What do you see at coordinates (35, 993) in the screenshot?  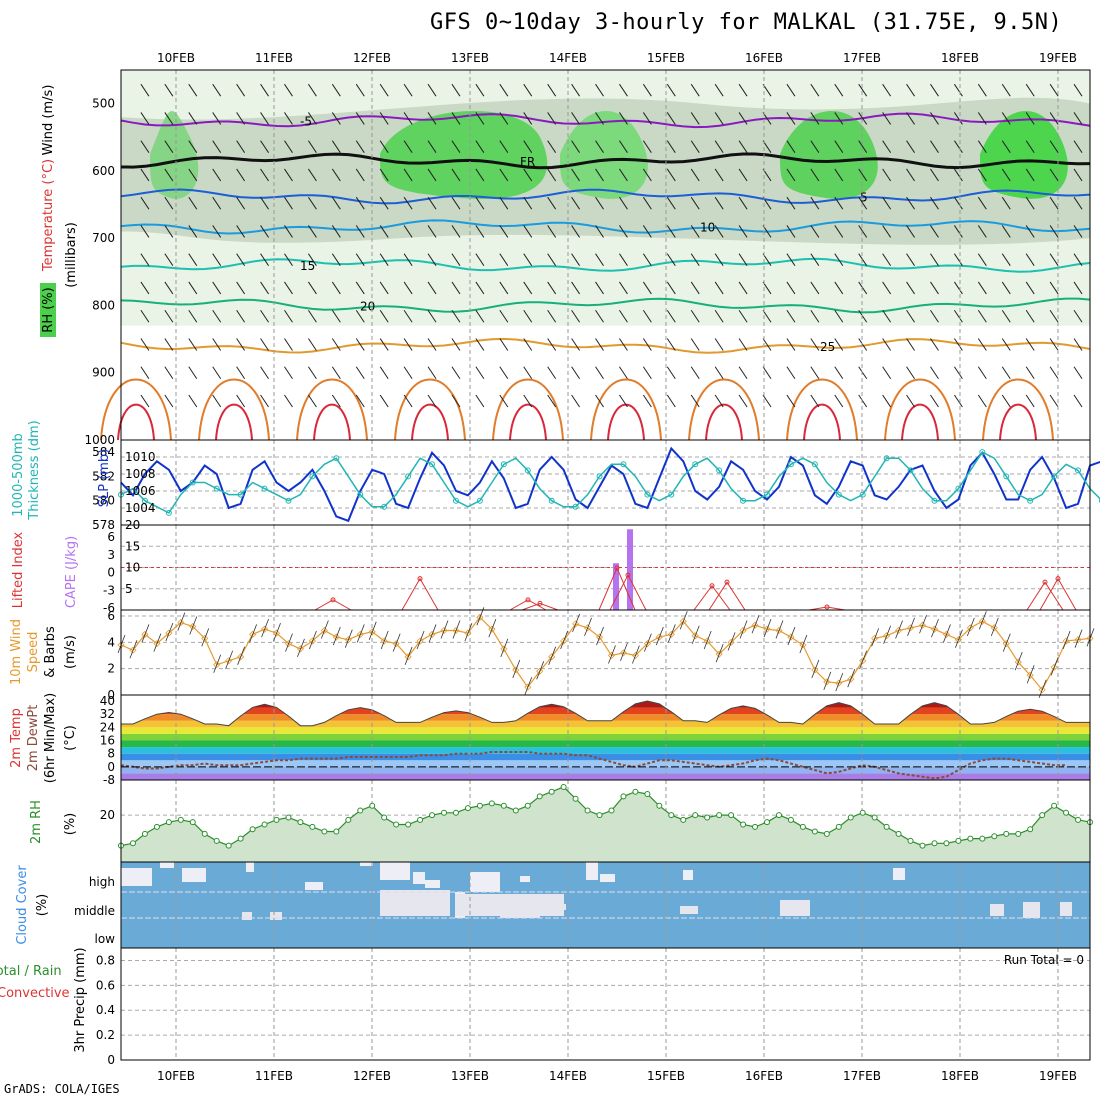 I see `precip-label-b: Convective` at bounding box center [35, 993].